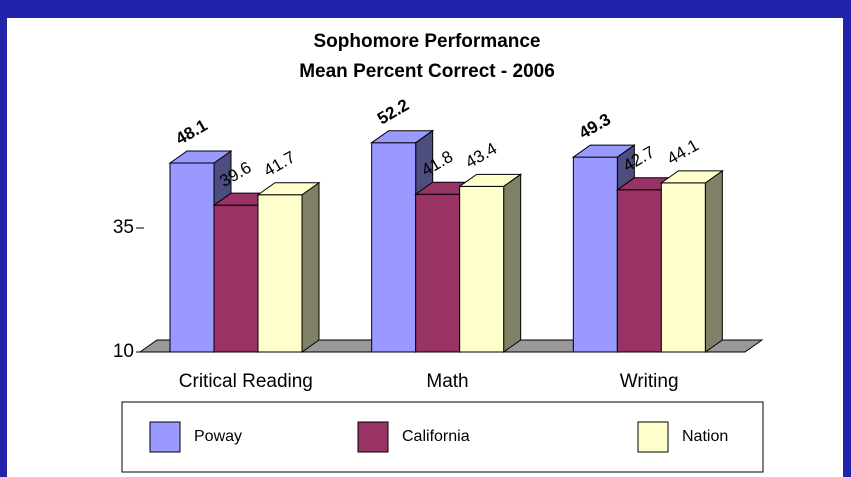 The width and height of the screenshot is (851, 477). I want to click on chart-subtitle: Mean Percent Correct - 2006, so click(427, 71).